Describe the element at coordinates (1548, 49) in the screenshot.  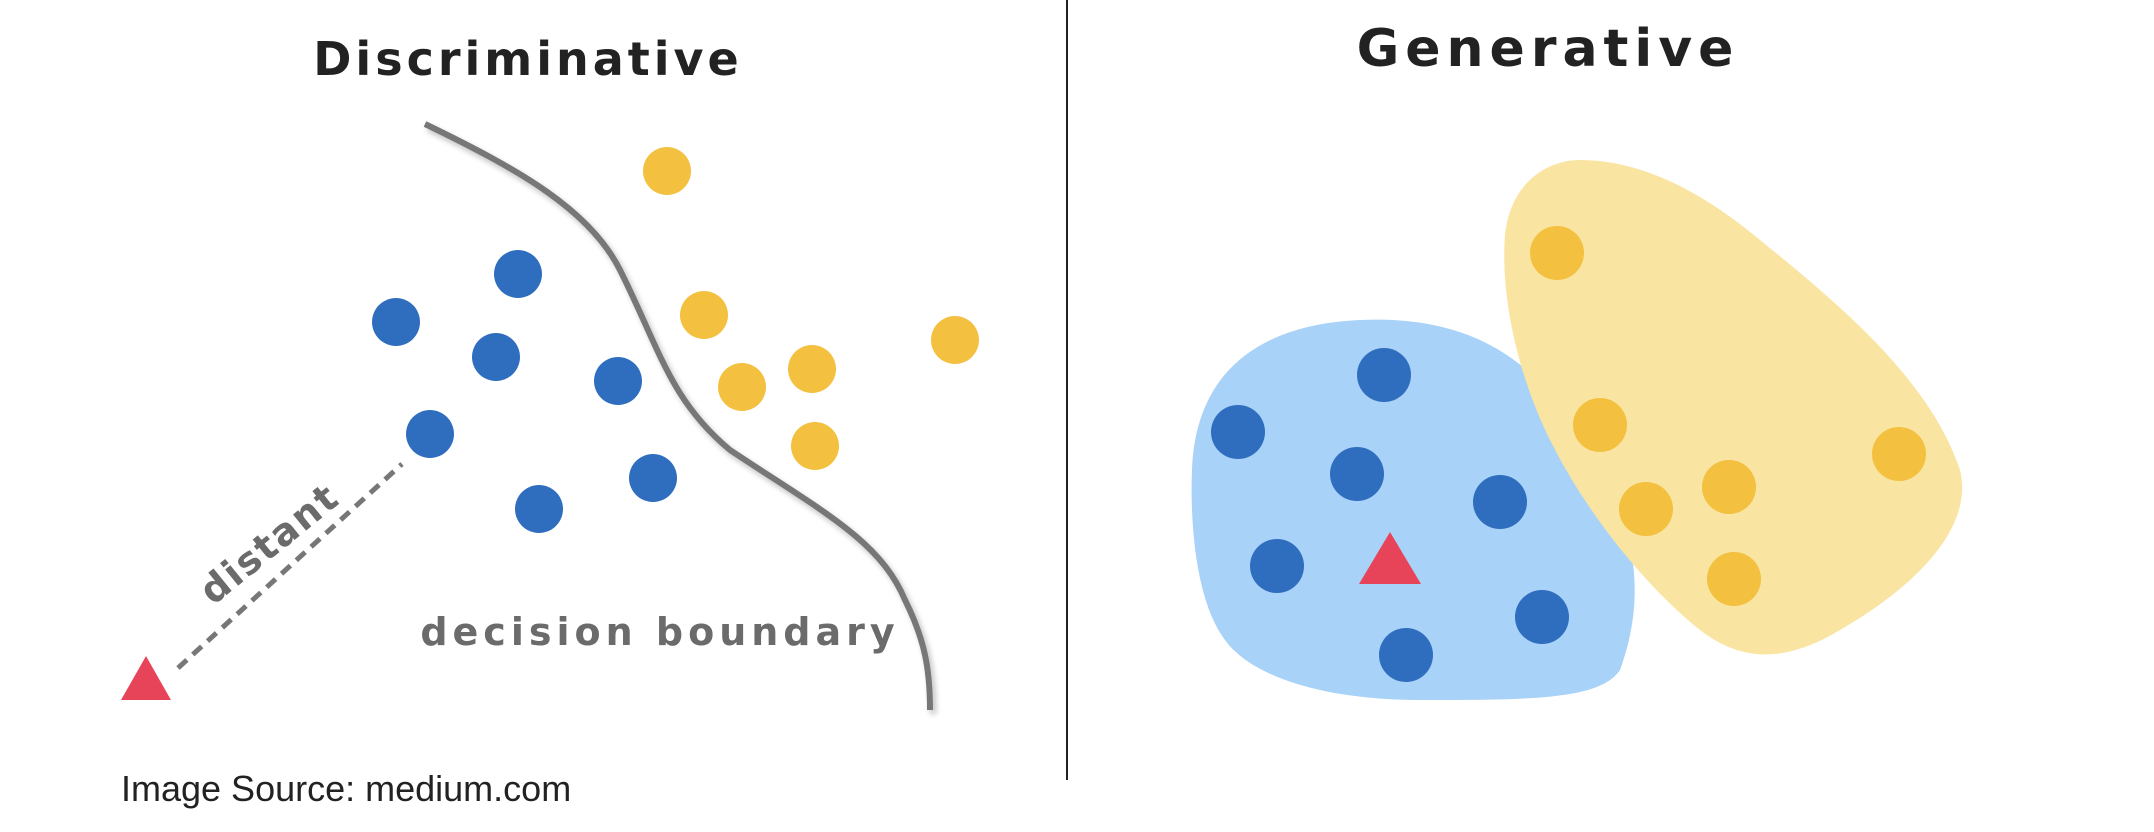
I see `generative-title: Generative` at that location.